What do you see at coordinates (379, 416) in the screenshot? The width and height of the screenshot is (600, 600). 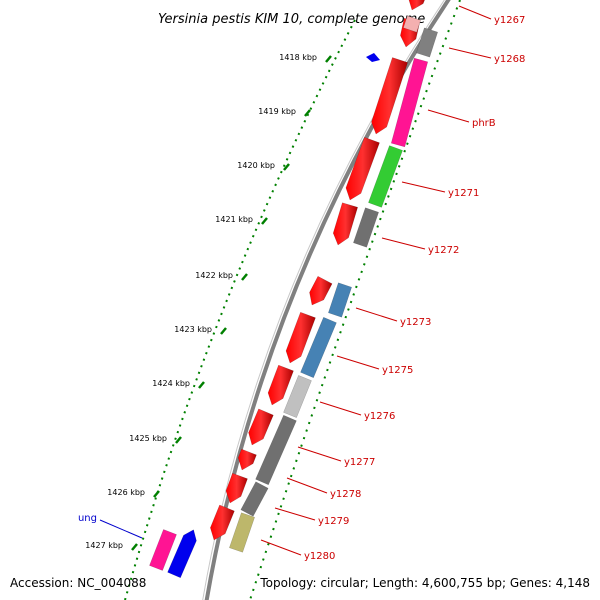 I see `gene-label: y1276` at bounding box center [379, 416].